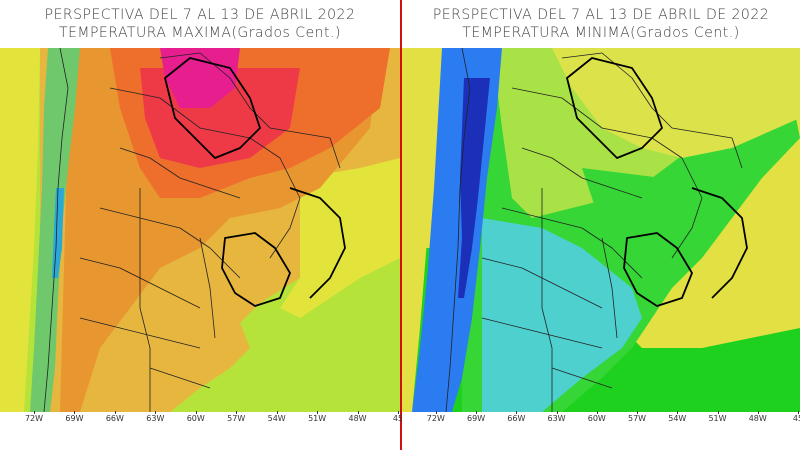 Image resolution: width=800 pixels, height=450 pixels. I want to click on max-longitude-axis: 72W 69W 66W 63W 60W 57W 54W 51W 48W 45, so click(202, 419).